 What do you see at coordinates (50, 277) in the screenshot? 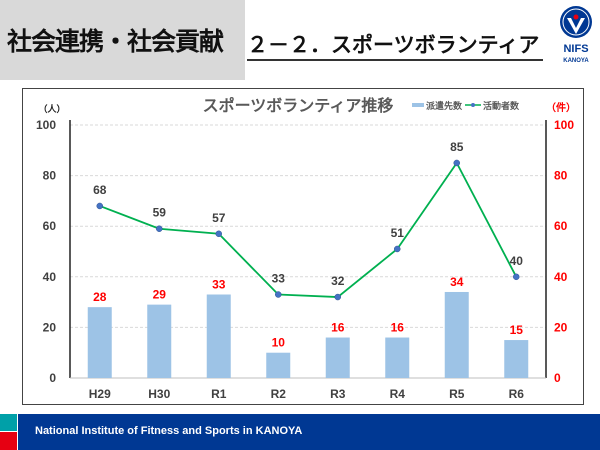
I see `left-tick-label: 40` at bounding box center [50, 277].